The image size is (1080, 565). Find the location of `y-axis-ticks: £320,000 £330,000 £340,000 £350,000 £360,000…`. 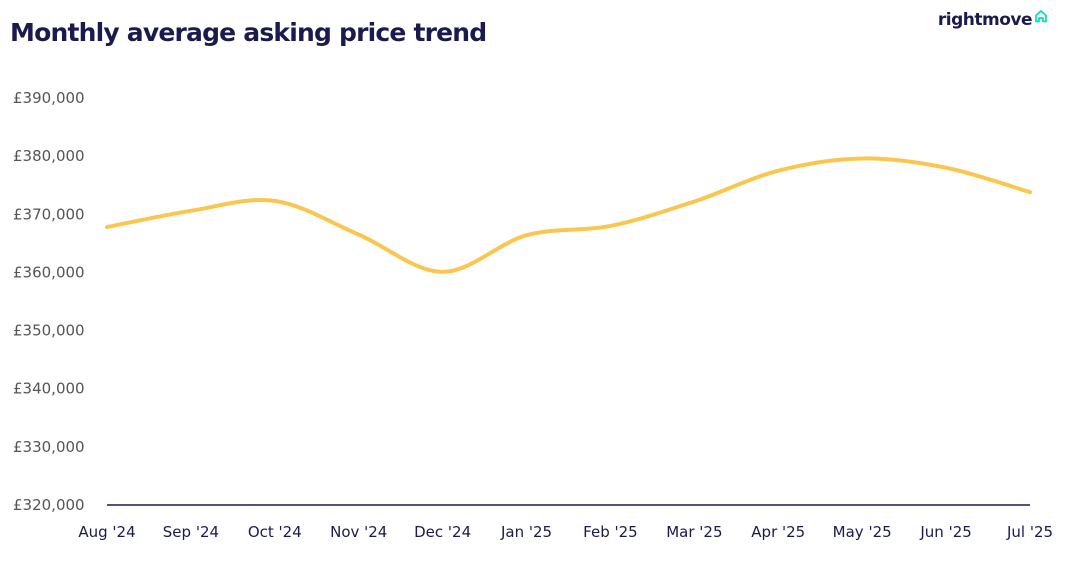

y-axis-ticks: £320,000 £330,000 £340,000 £350,000 £360,000… is located at coordinates (49, 301).